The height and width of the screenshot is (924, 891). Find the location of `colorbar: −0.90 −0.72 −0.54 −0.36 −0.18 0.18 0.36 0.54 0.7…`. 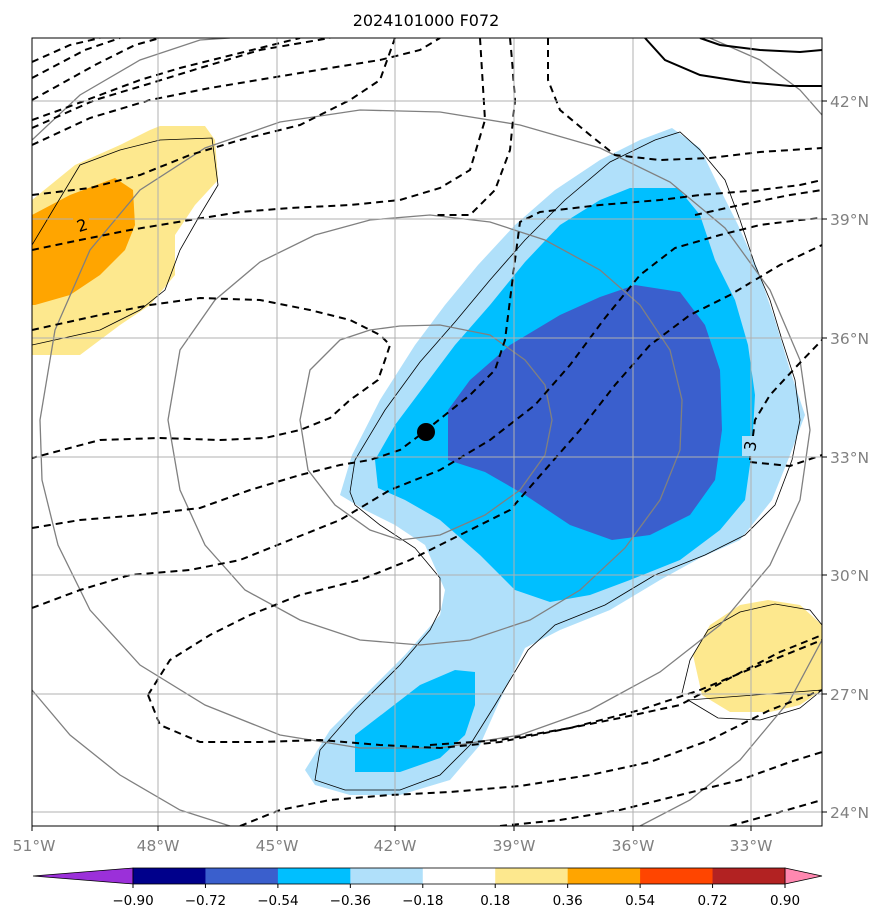

colorbar: −0.90 −0.72 −0.54 −0.36 −0.18 0.18 0.36 0.54 0.7… is located at coordinates (427, 888).